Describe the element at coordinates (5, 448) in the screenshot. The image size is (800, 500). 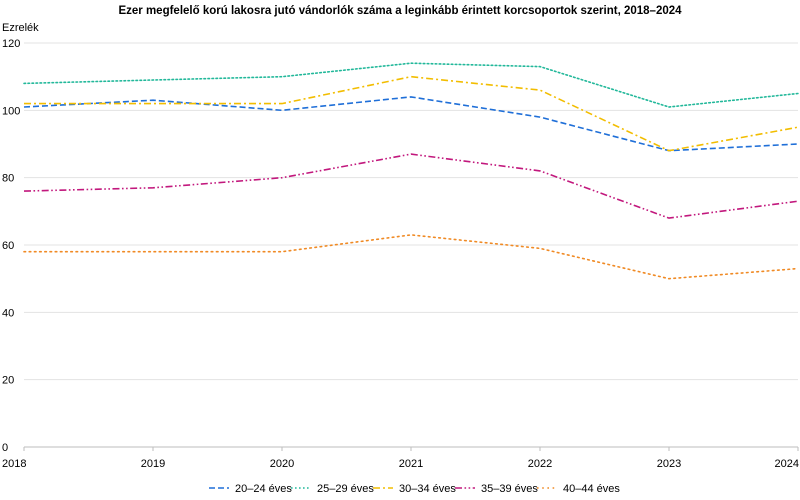
I see `y-tick-label: 0` at that location.